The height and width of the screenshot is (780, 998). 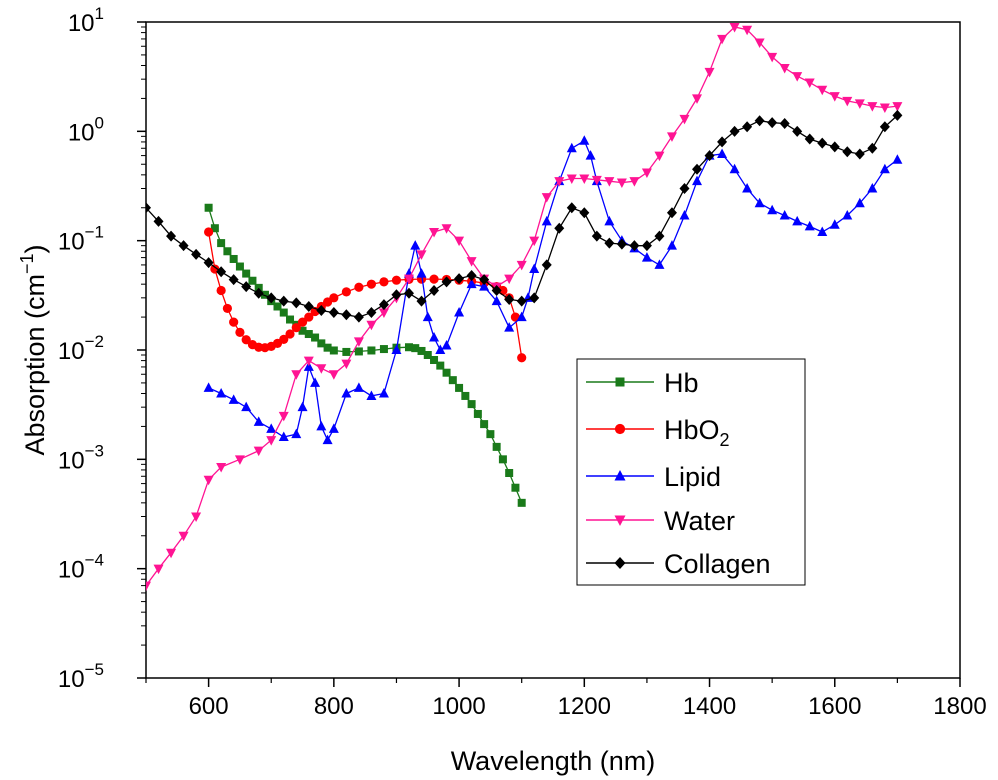 What do you see at coordinates (691, 472) in the screenshot?
I see `legend-box` at bounding box center [691, 472].